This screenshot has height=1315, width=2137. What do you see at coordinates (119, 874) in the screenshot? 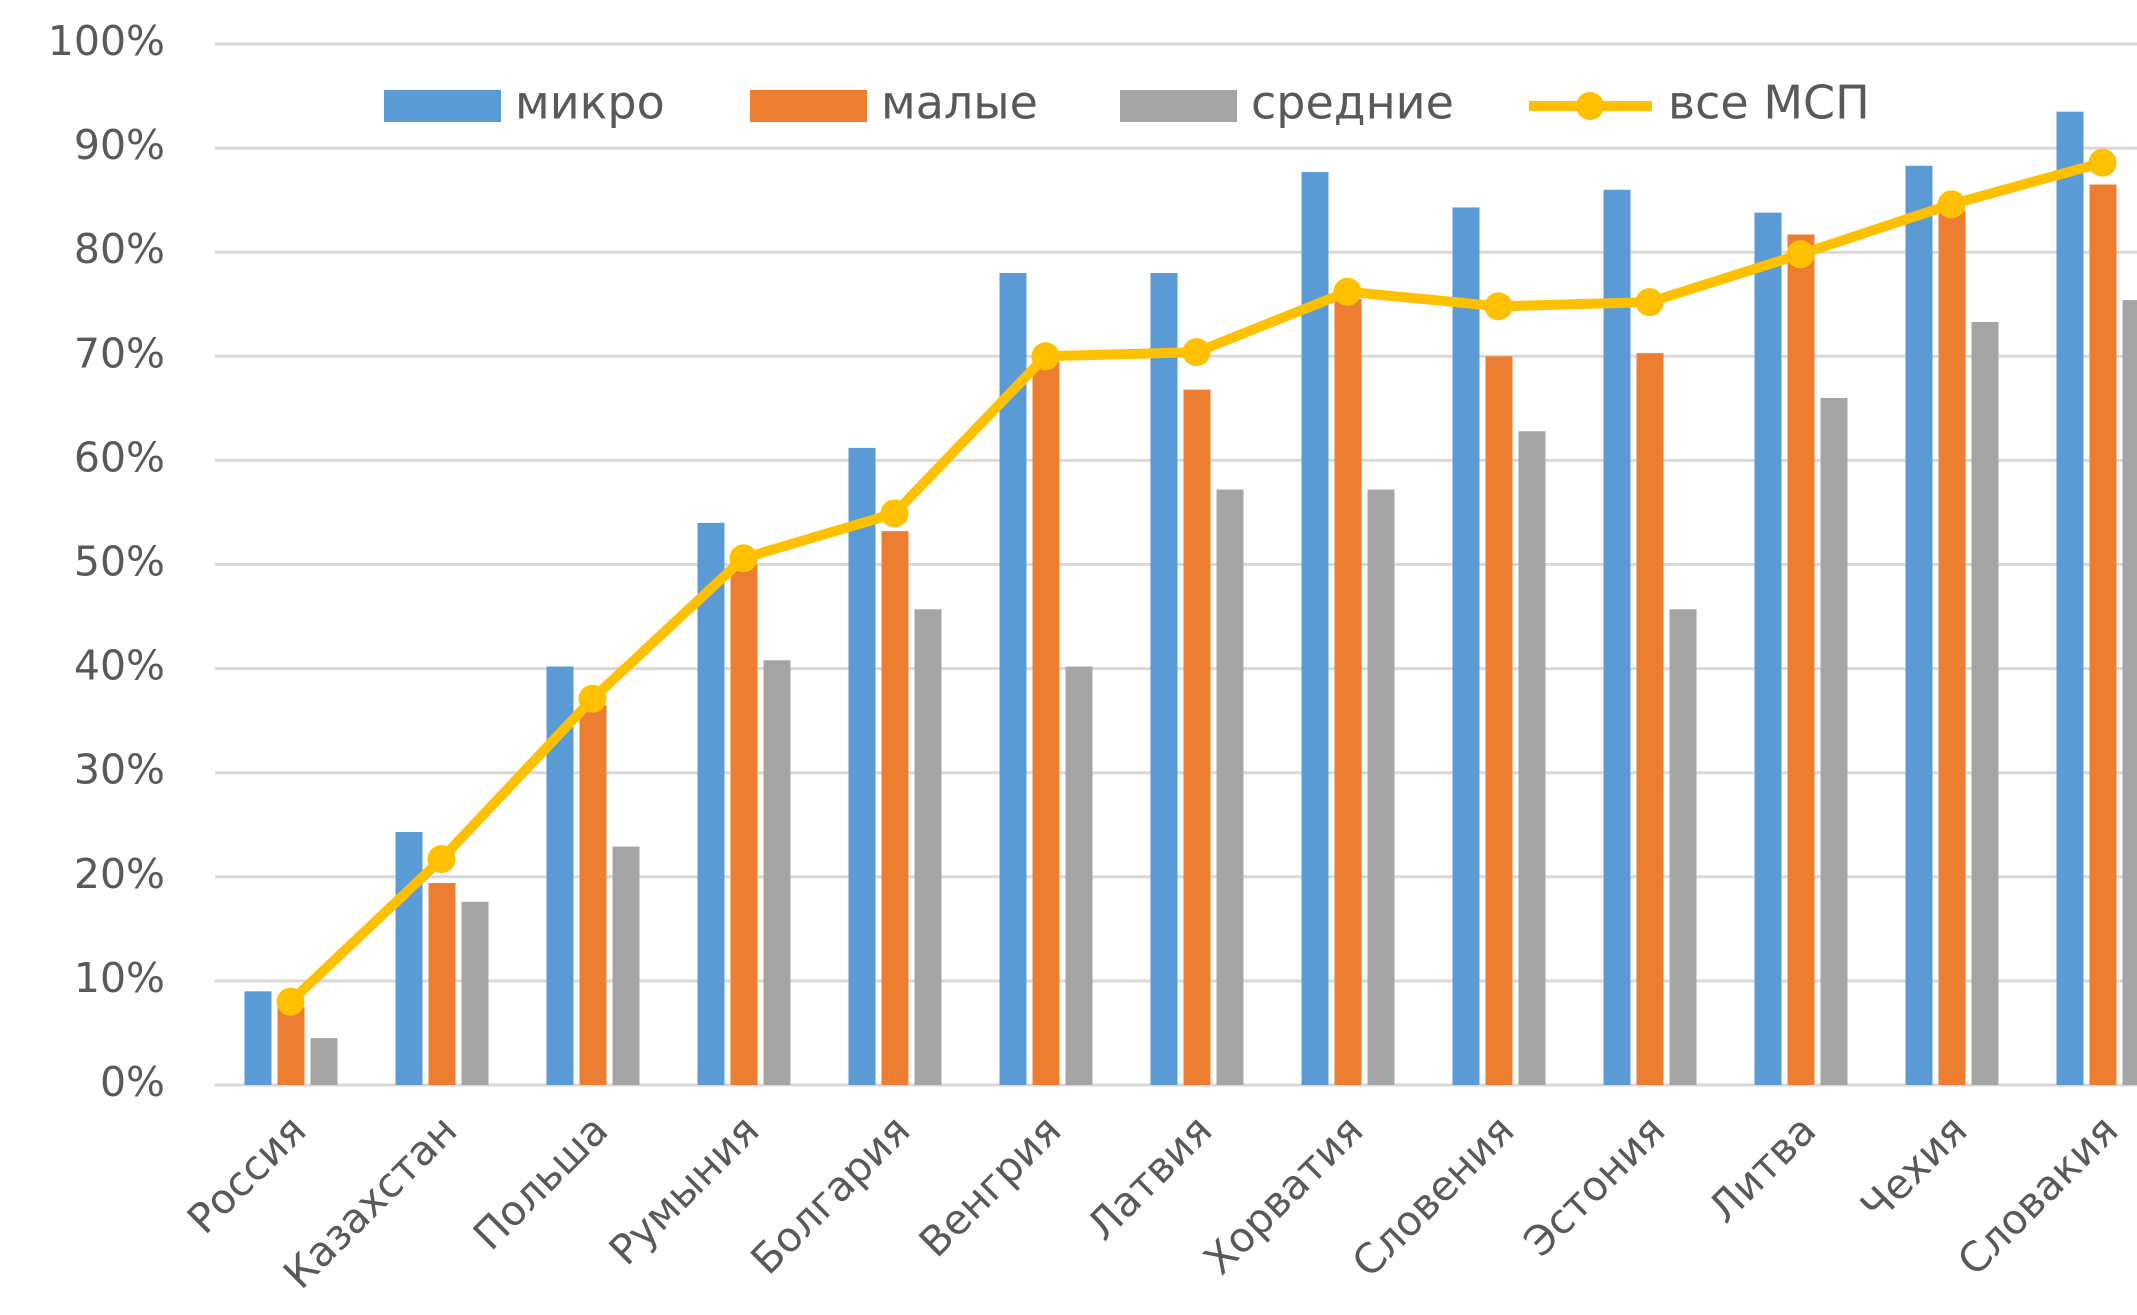
I see `y-tick-label: 20%` at bounding box center [119, 874].